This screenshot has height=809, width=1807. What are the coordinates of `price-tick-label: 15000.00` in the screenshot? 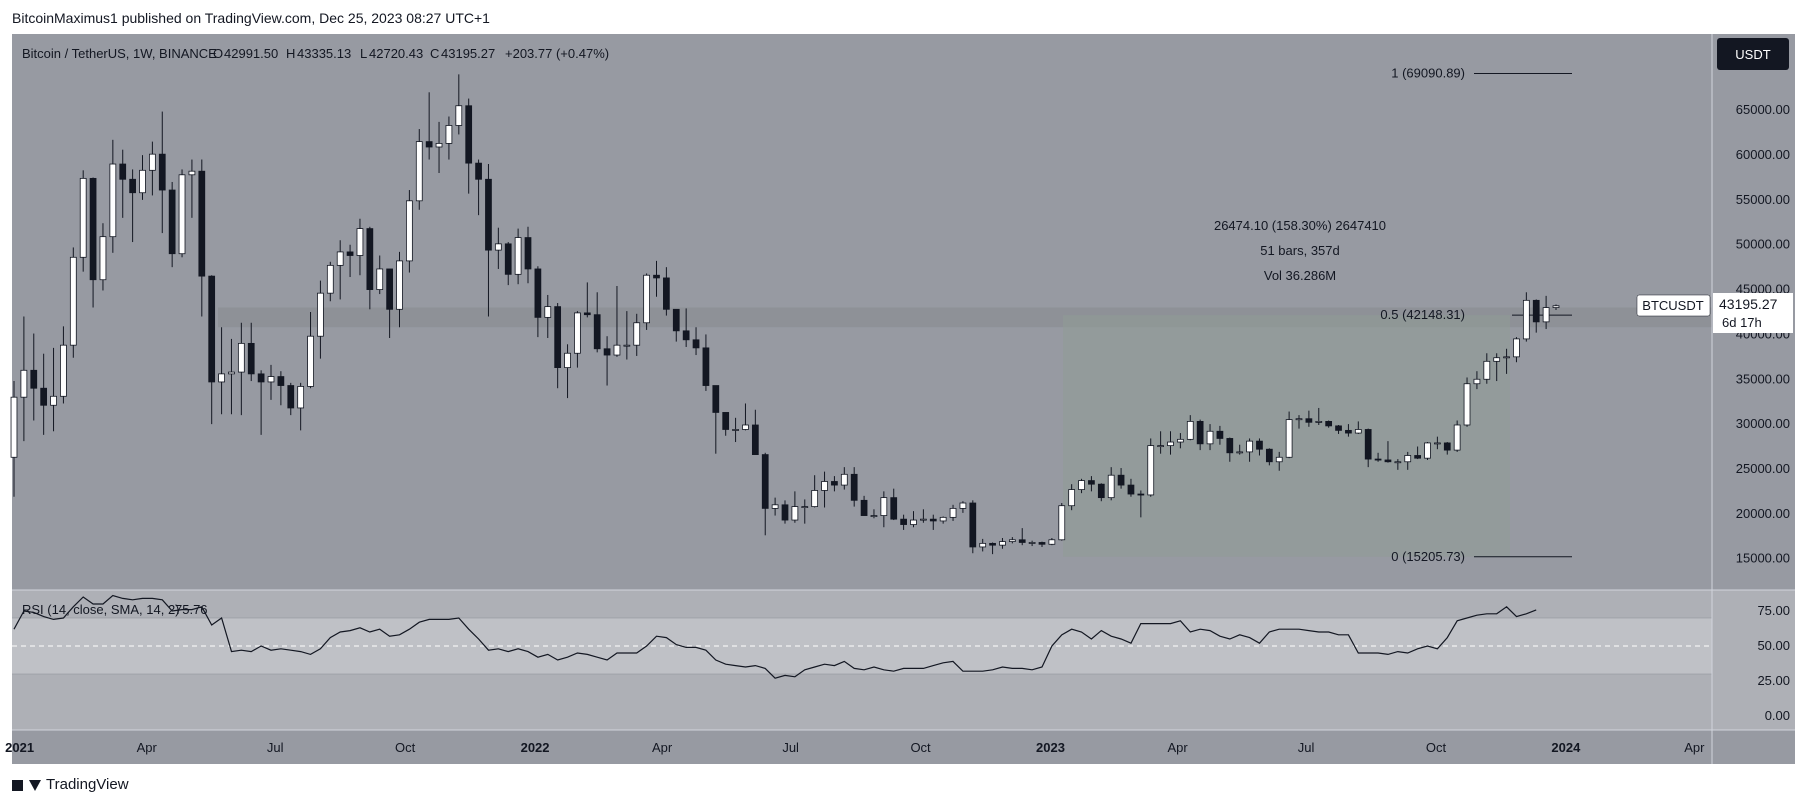 It's located at (1763, 558).